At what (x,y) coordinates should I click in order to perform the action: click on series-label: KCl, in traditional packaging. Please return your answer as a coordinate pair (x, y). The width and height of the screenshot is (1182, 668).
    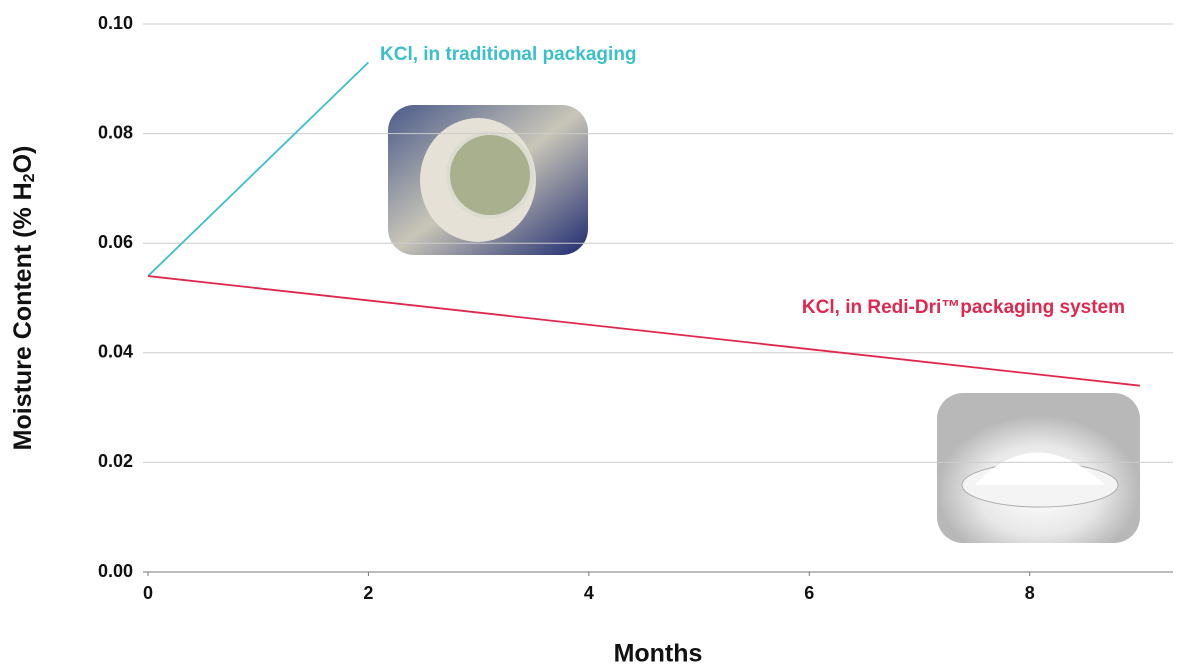
    Looking at the image, I should click on (508, 54).